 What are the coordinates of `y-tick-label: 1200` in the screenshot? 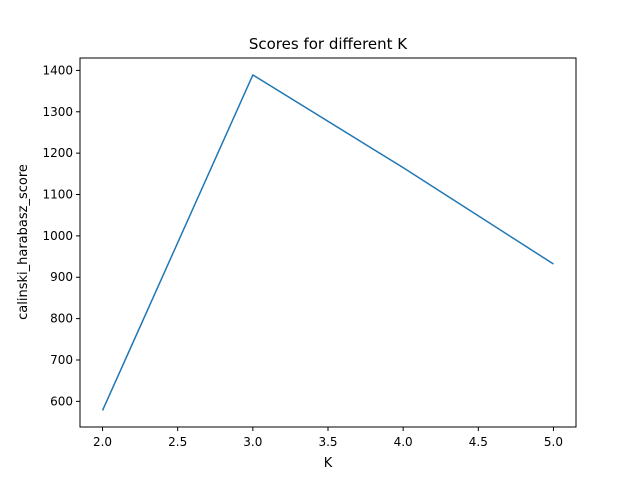 It's located at (57, 153).